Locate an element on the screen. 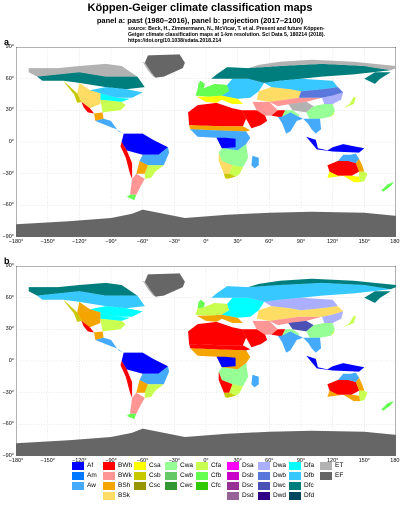 This screenshot has width=400, height=505. region-antarctica is located at coordinates (206, 223).